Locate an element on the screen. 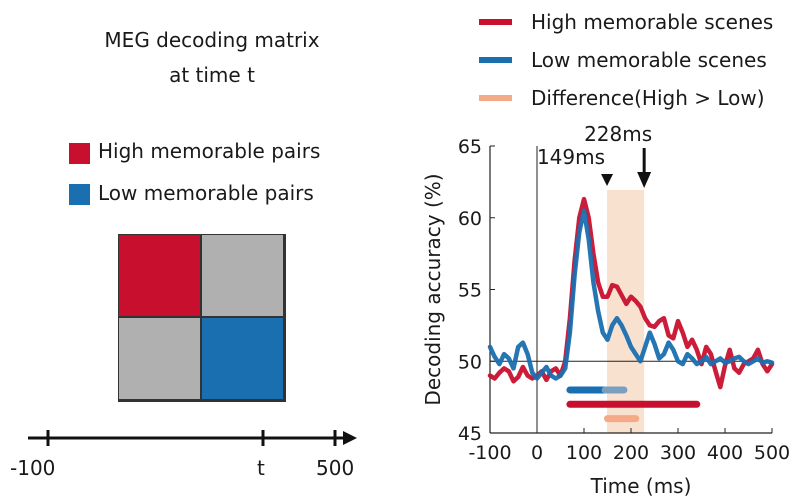  timeline is located at coordinates (192, 438).